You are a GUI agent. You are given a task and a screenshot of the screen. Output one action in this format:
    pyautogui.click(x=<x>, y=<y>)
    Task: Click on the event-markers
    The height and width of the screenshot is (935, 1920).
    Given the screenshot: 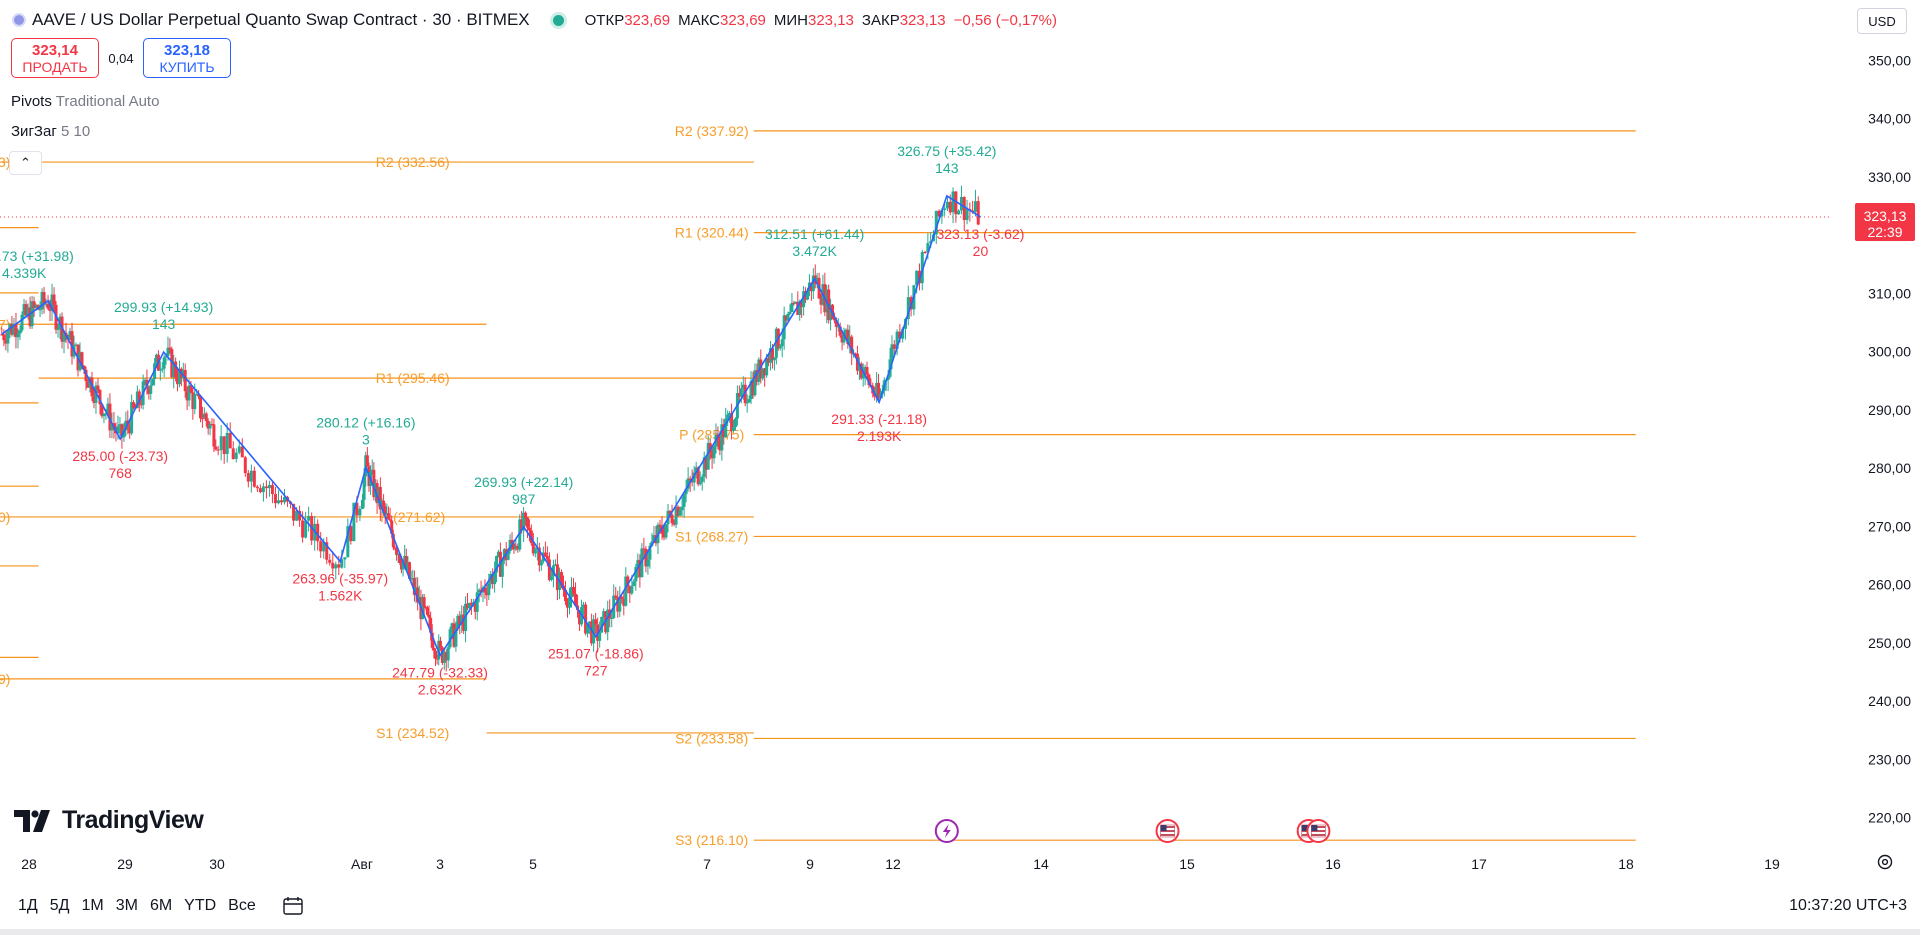 What is the action you would take?
    pyautogui.click(x=1132, y=831)
    